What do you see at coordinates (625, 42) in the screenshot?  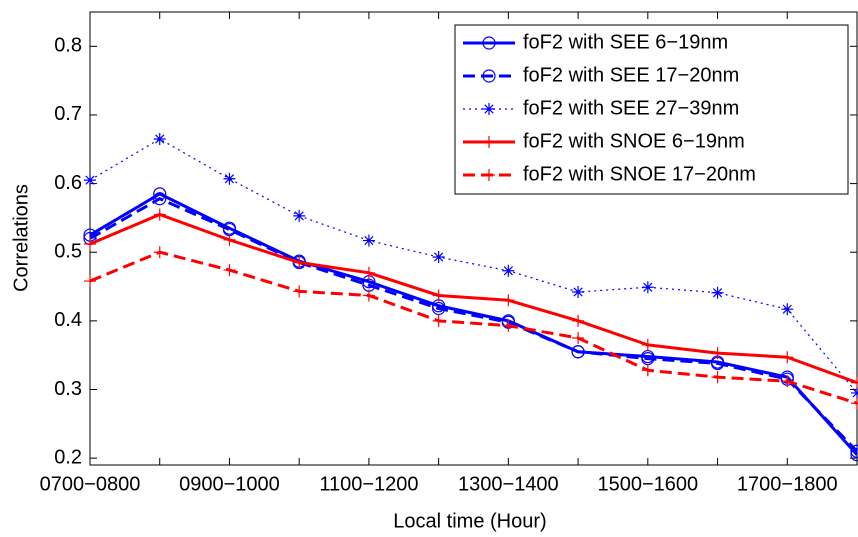 I see `legend-label: foF2 with SEE 6−19nm` at bounding box center [625, 42].